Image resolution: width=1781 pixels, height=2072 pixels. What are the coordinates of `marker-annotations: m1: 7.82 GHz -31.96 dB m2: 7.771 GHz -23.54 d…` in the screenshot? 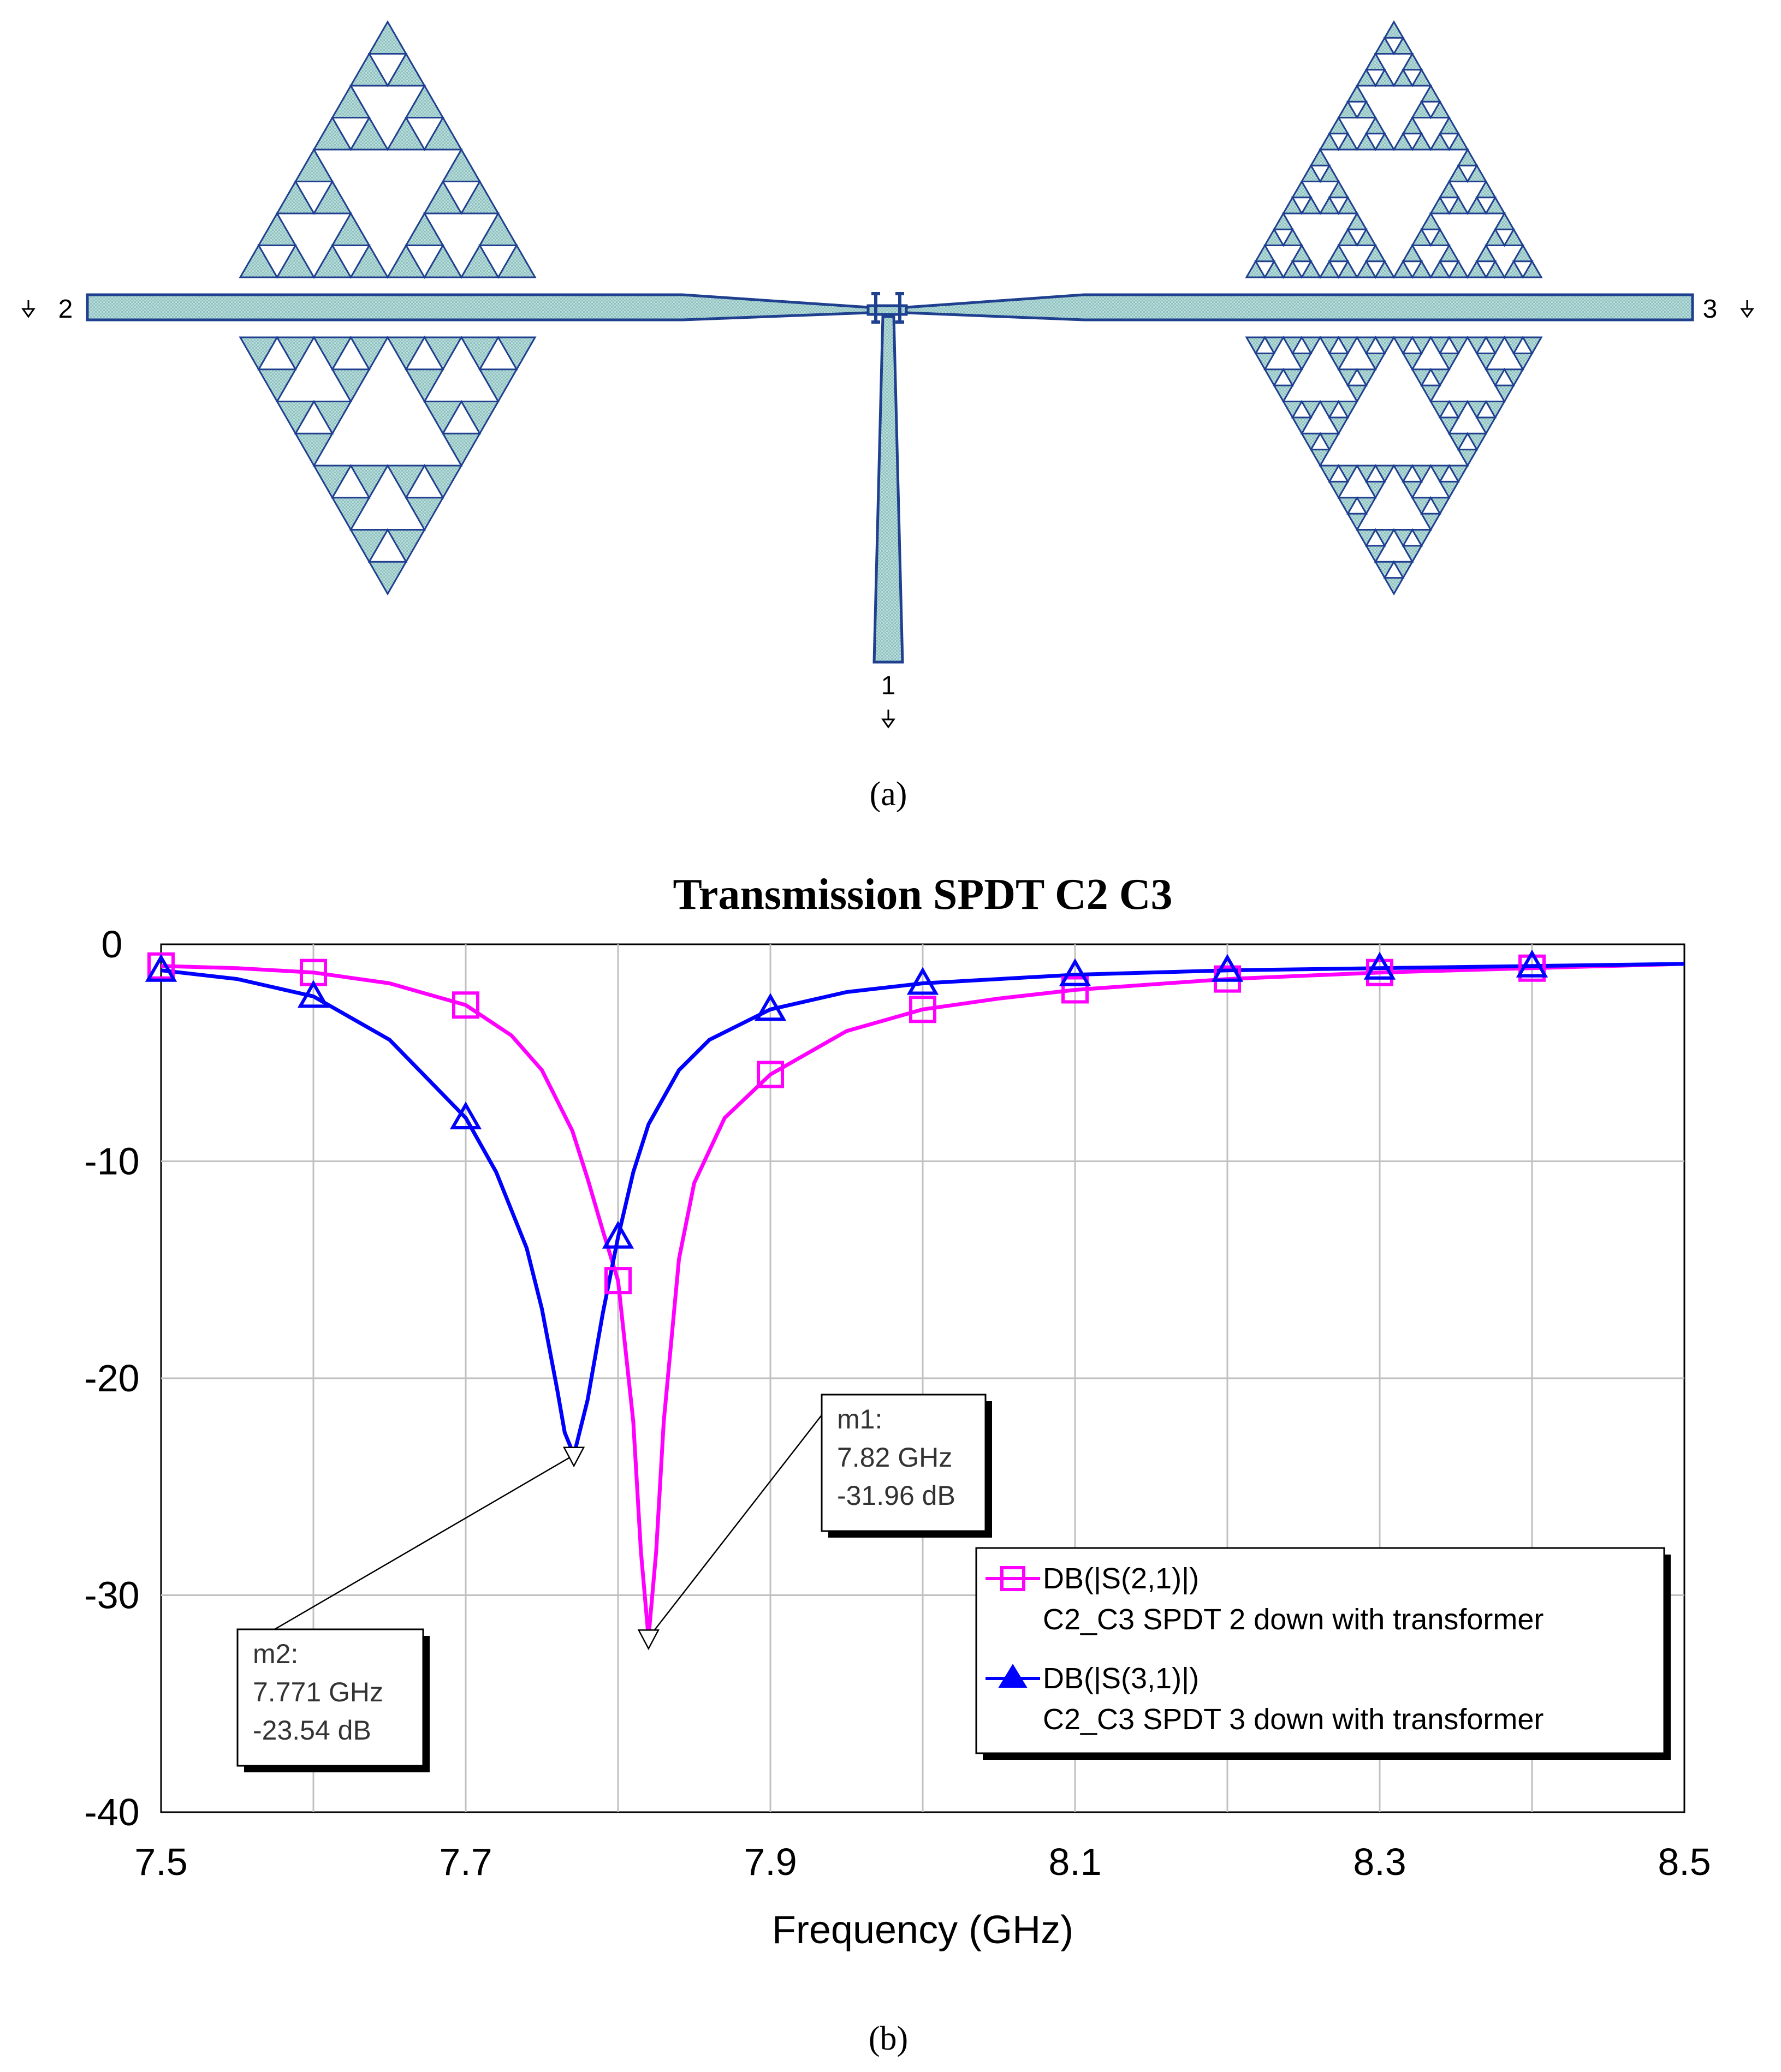 It's located at (614, 1583).